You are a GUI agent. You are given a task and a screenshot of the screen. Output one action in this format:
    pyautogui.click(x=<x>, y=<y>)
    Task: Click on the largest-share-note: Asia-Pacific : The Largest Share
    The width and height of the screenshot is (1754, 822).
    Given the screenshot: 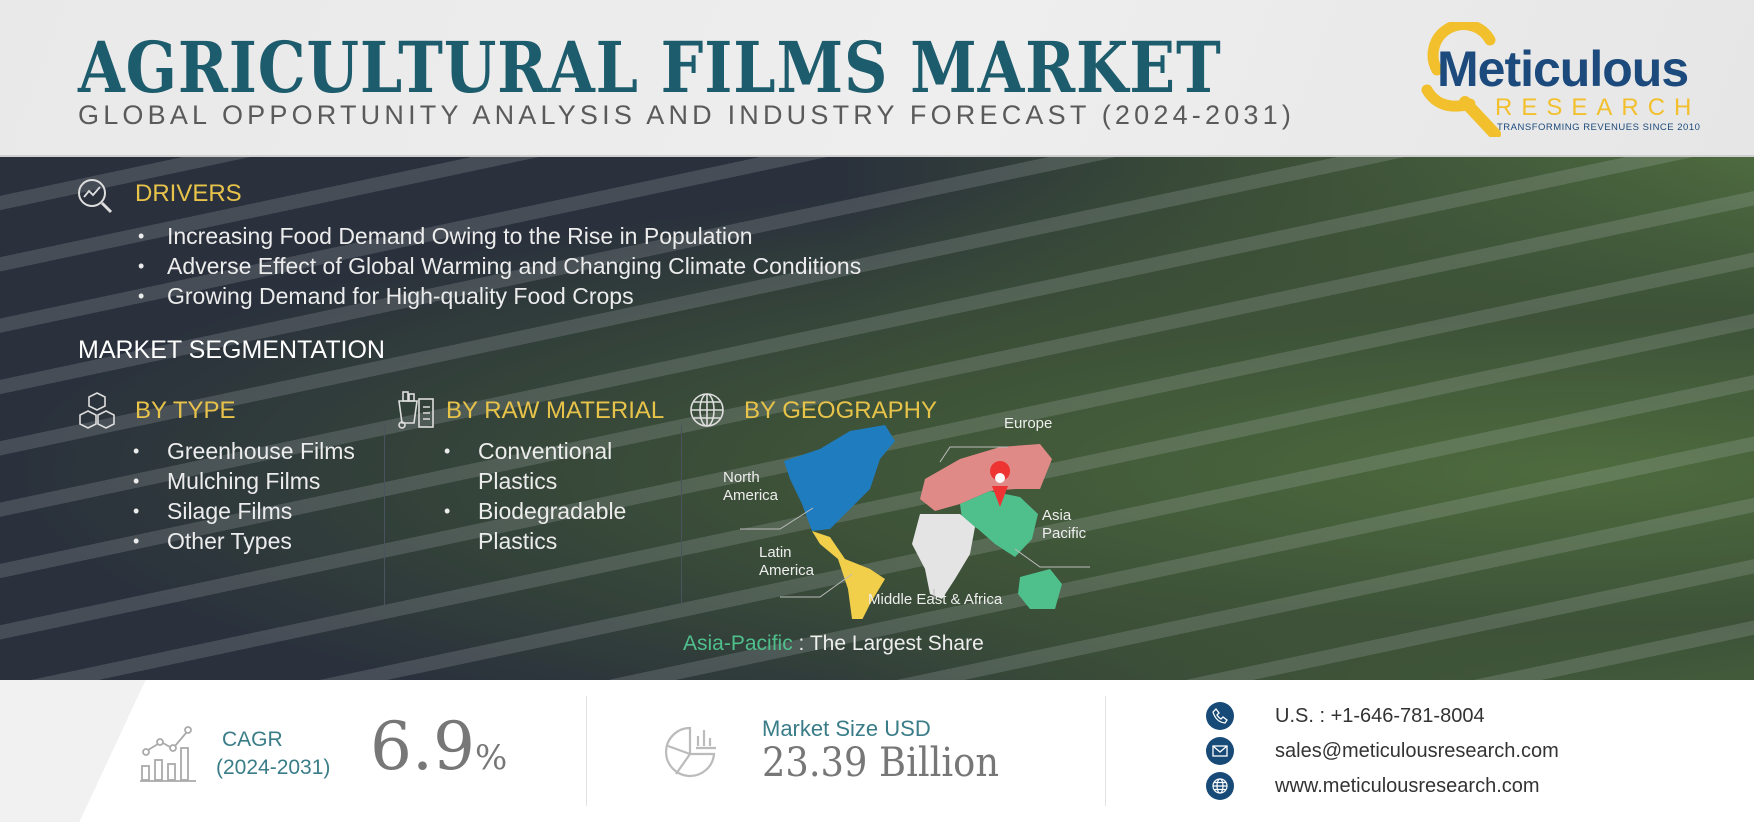 What is the action you would take?
    pyautogui.click(x=833, y=643)
    